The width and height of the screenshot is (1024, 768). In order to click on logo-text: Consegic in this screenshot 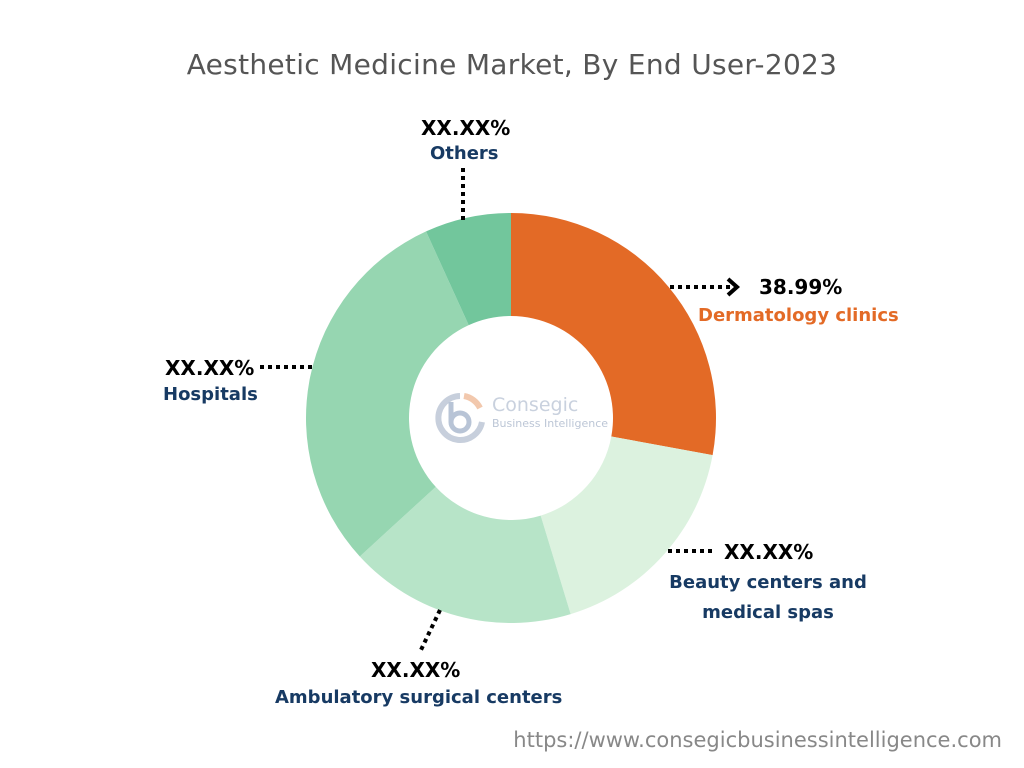, I will do `click(535, 405)`.